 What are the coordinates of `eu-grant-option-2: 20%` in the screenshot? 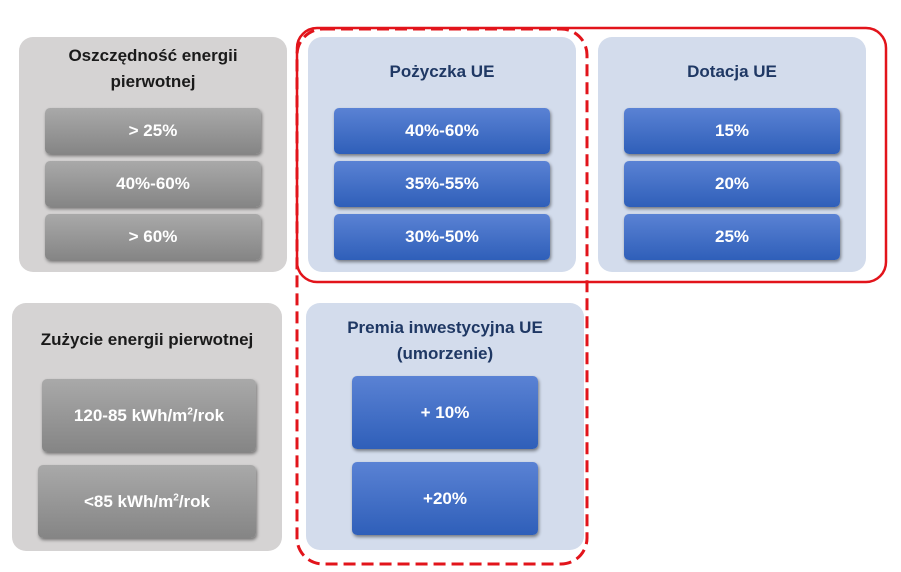 It's located at (732, 184).